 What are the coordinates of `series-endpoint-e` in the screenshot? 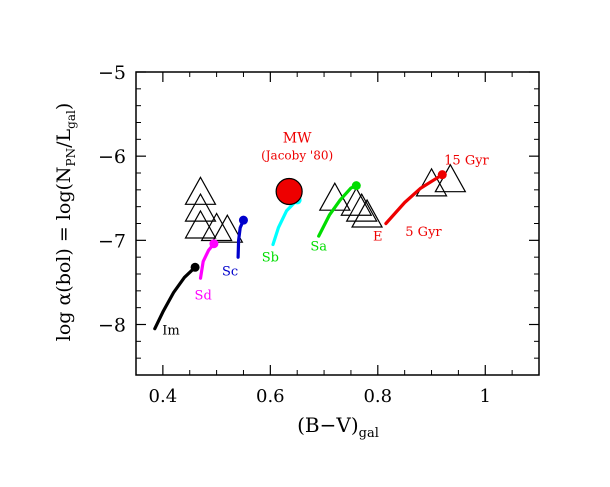 It's located at (442, 175).